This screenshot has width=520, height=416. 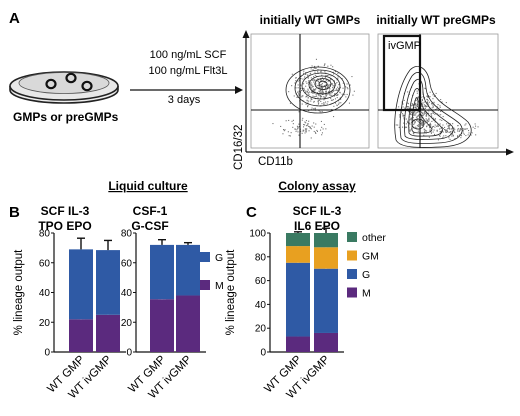 What do you see at coordinates (47, 353) in the screenshot?
I see `y-tick-label: 0` at bounding box center [47, 353].